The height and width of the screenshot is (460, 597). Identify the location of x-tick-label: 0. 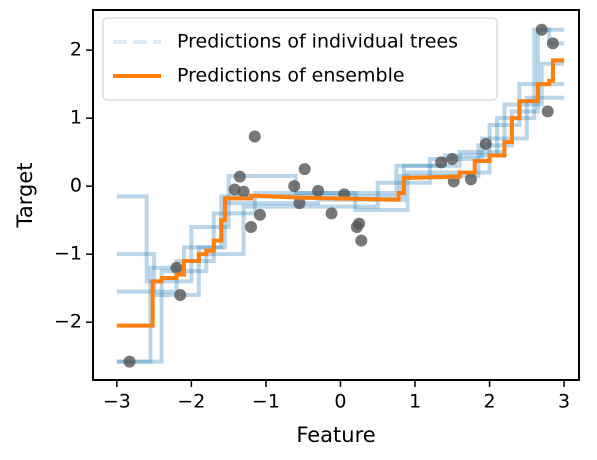
(340, 402).